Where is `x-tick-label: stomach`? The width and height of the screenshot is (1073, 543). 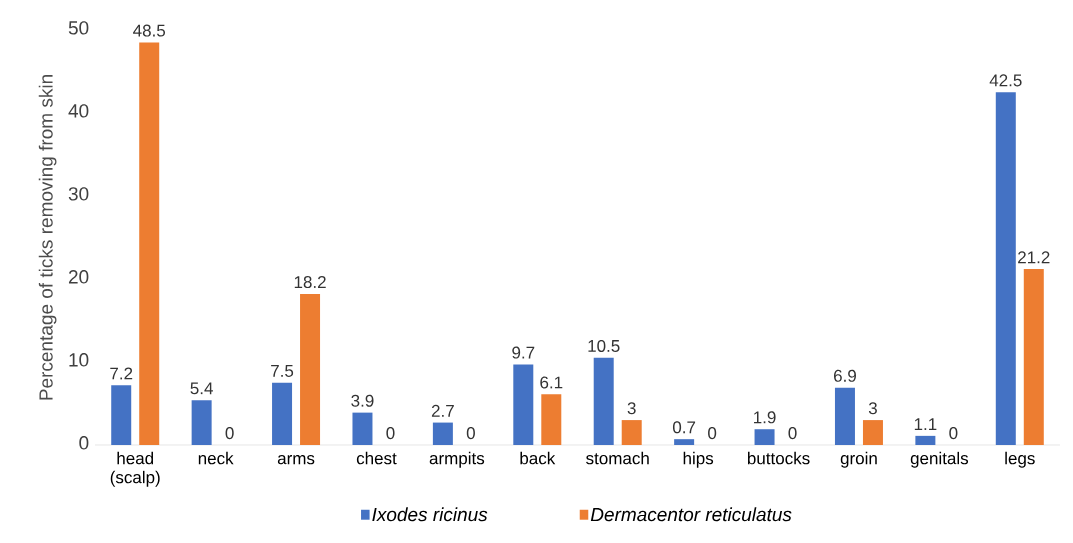
x-tick-label: stomach is located at coordinates (617, 458).